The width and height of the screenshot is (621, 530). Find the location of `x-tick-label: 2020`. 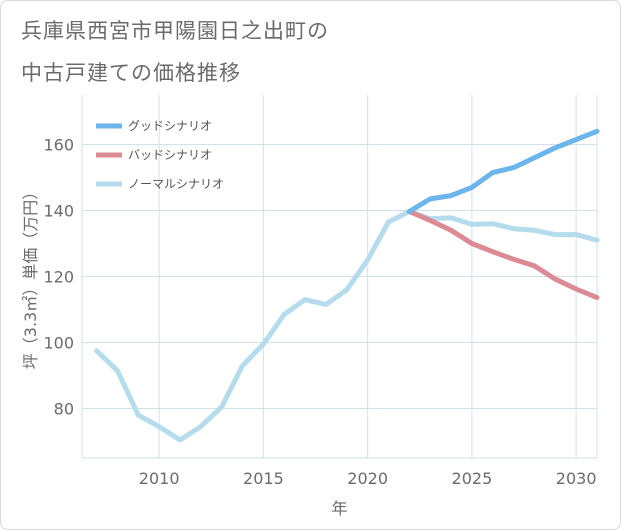

x-tick-label: 2020 is located at coordinates (367, 478).